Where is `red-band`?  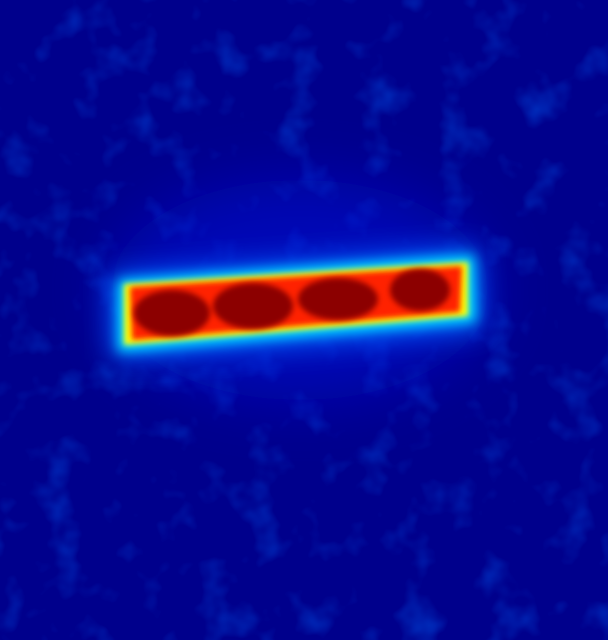 red-band is located at coordinates (296, 303).